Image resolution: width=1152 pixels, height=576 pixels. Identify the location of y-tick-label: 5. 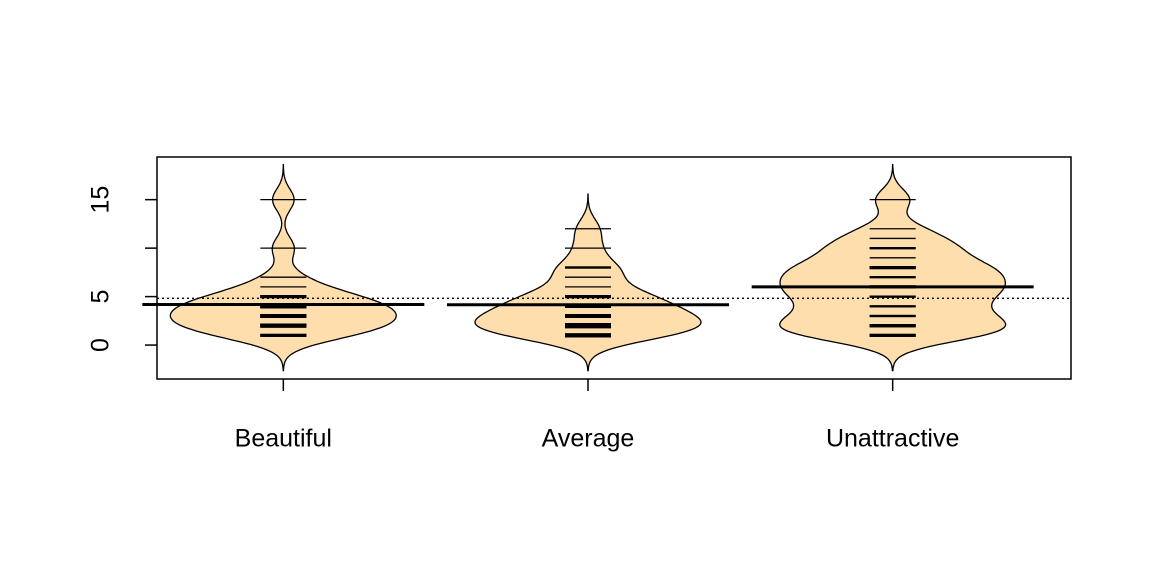
(101, 297).